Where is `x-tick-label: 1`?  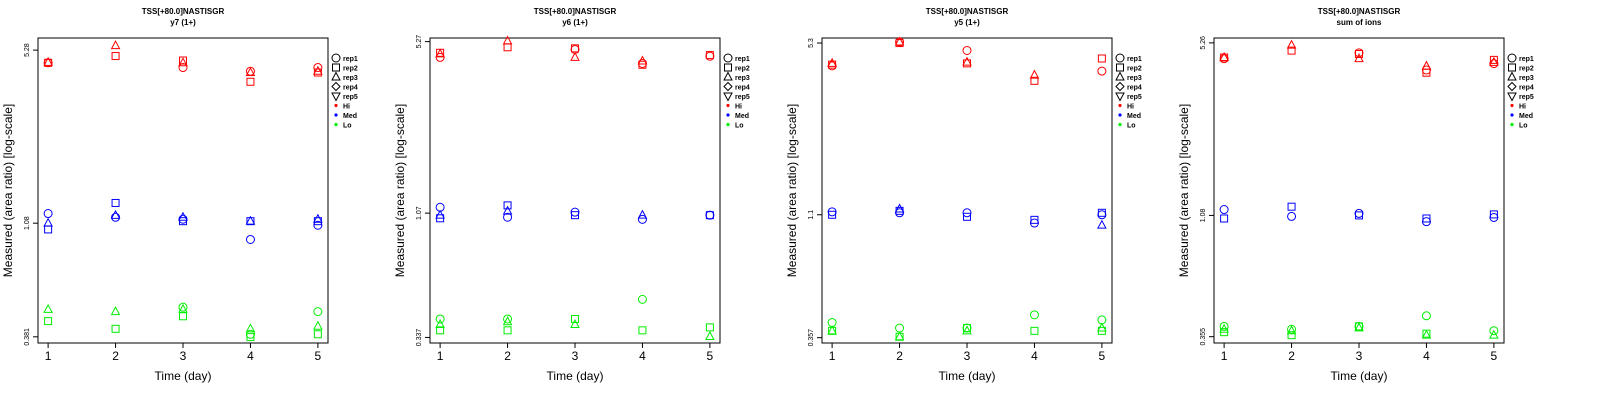 x-tick-label: 1 is located at coordinates (1224, 356).